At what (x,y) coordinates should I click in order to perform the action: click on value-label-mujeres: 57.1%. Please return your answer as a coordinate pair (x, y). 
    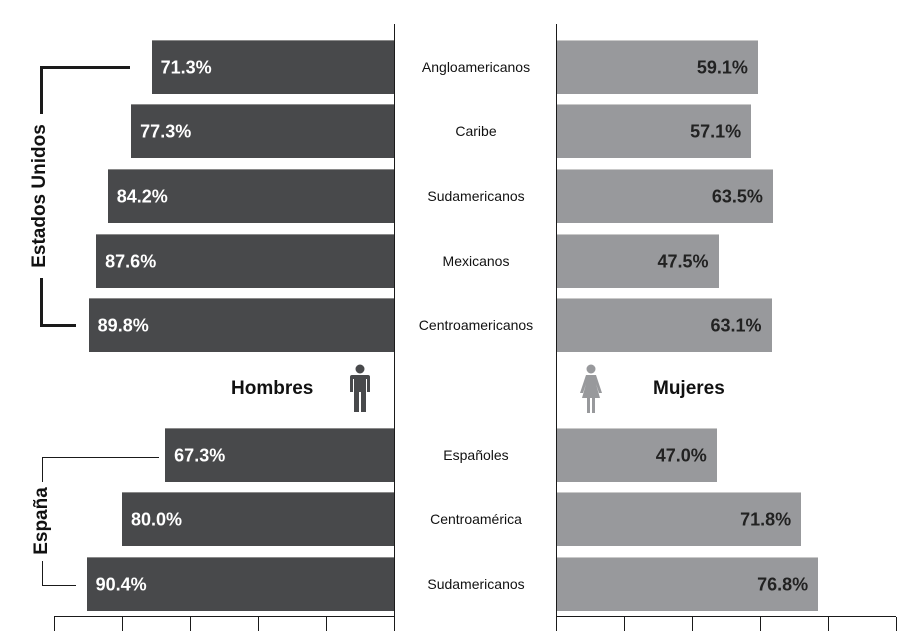
    Looking at the image, I should click on (716, 131).